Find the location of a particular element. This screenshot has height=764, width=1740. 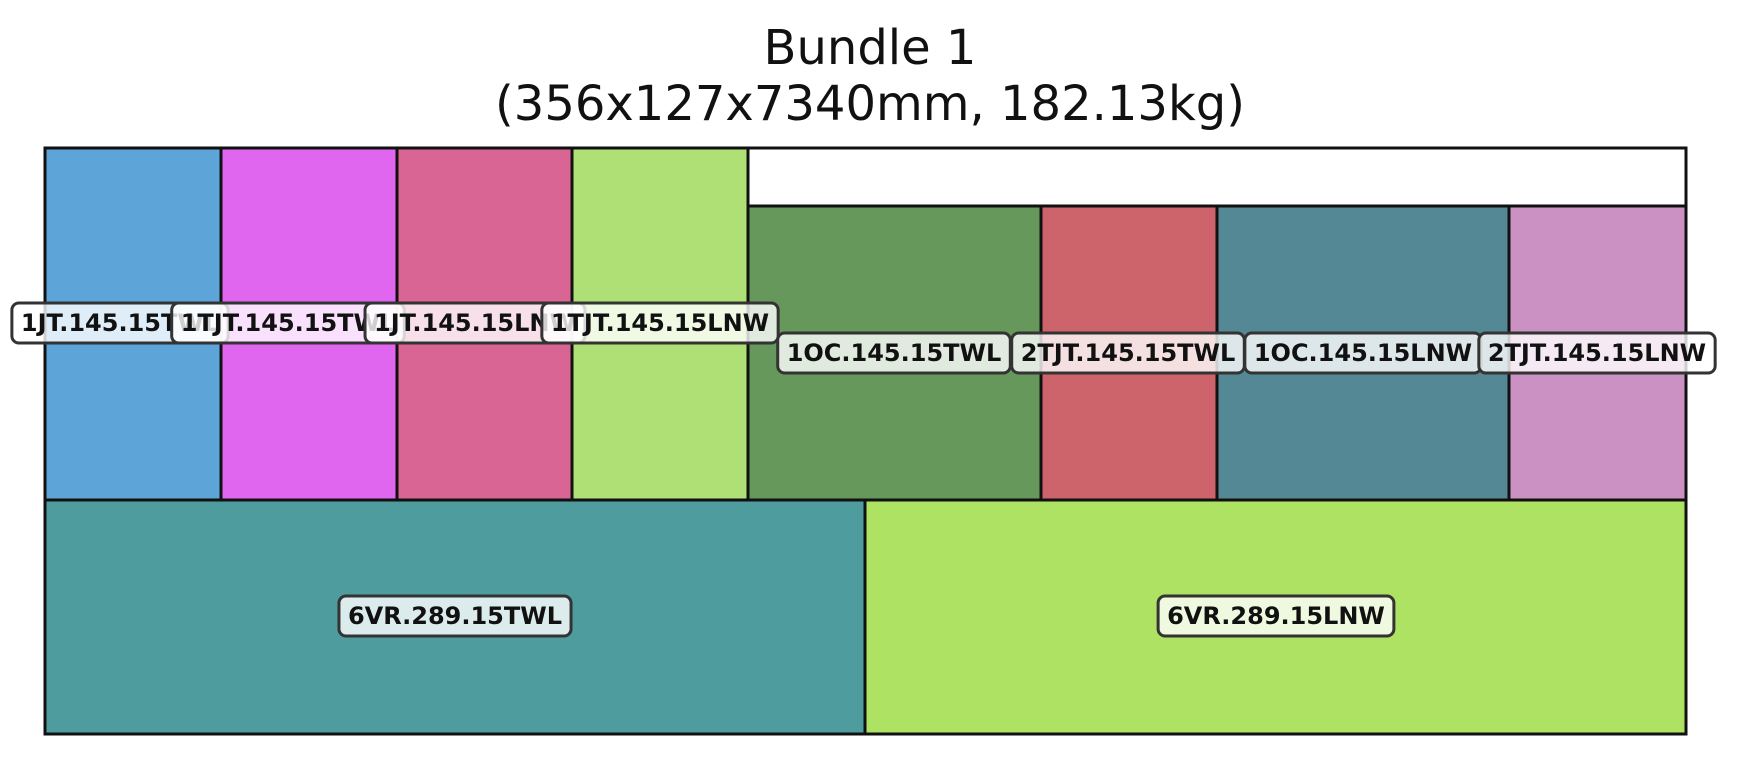

title-line-2: (356x127x7340mm, 182.13kg) is located at coordinates (870, 104).